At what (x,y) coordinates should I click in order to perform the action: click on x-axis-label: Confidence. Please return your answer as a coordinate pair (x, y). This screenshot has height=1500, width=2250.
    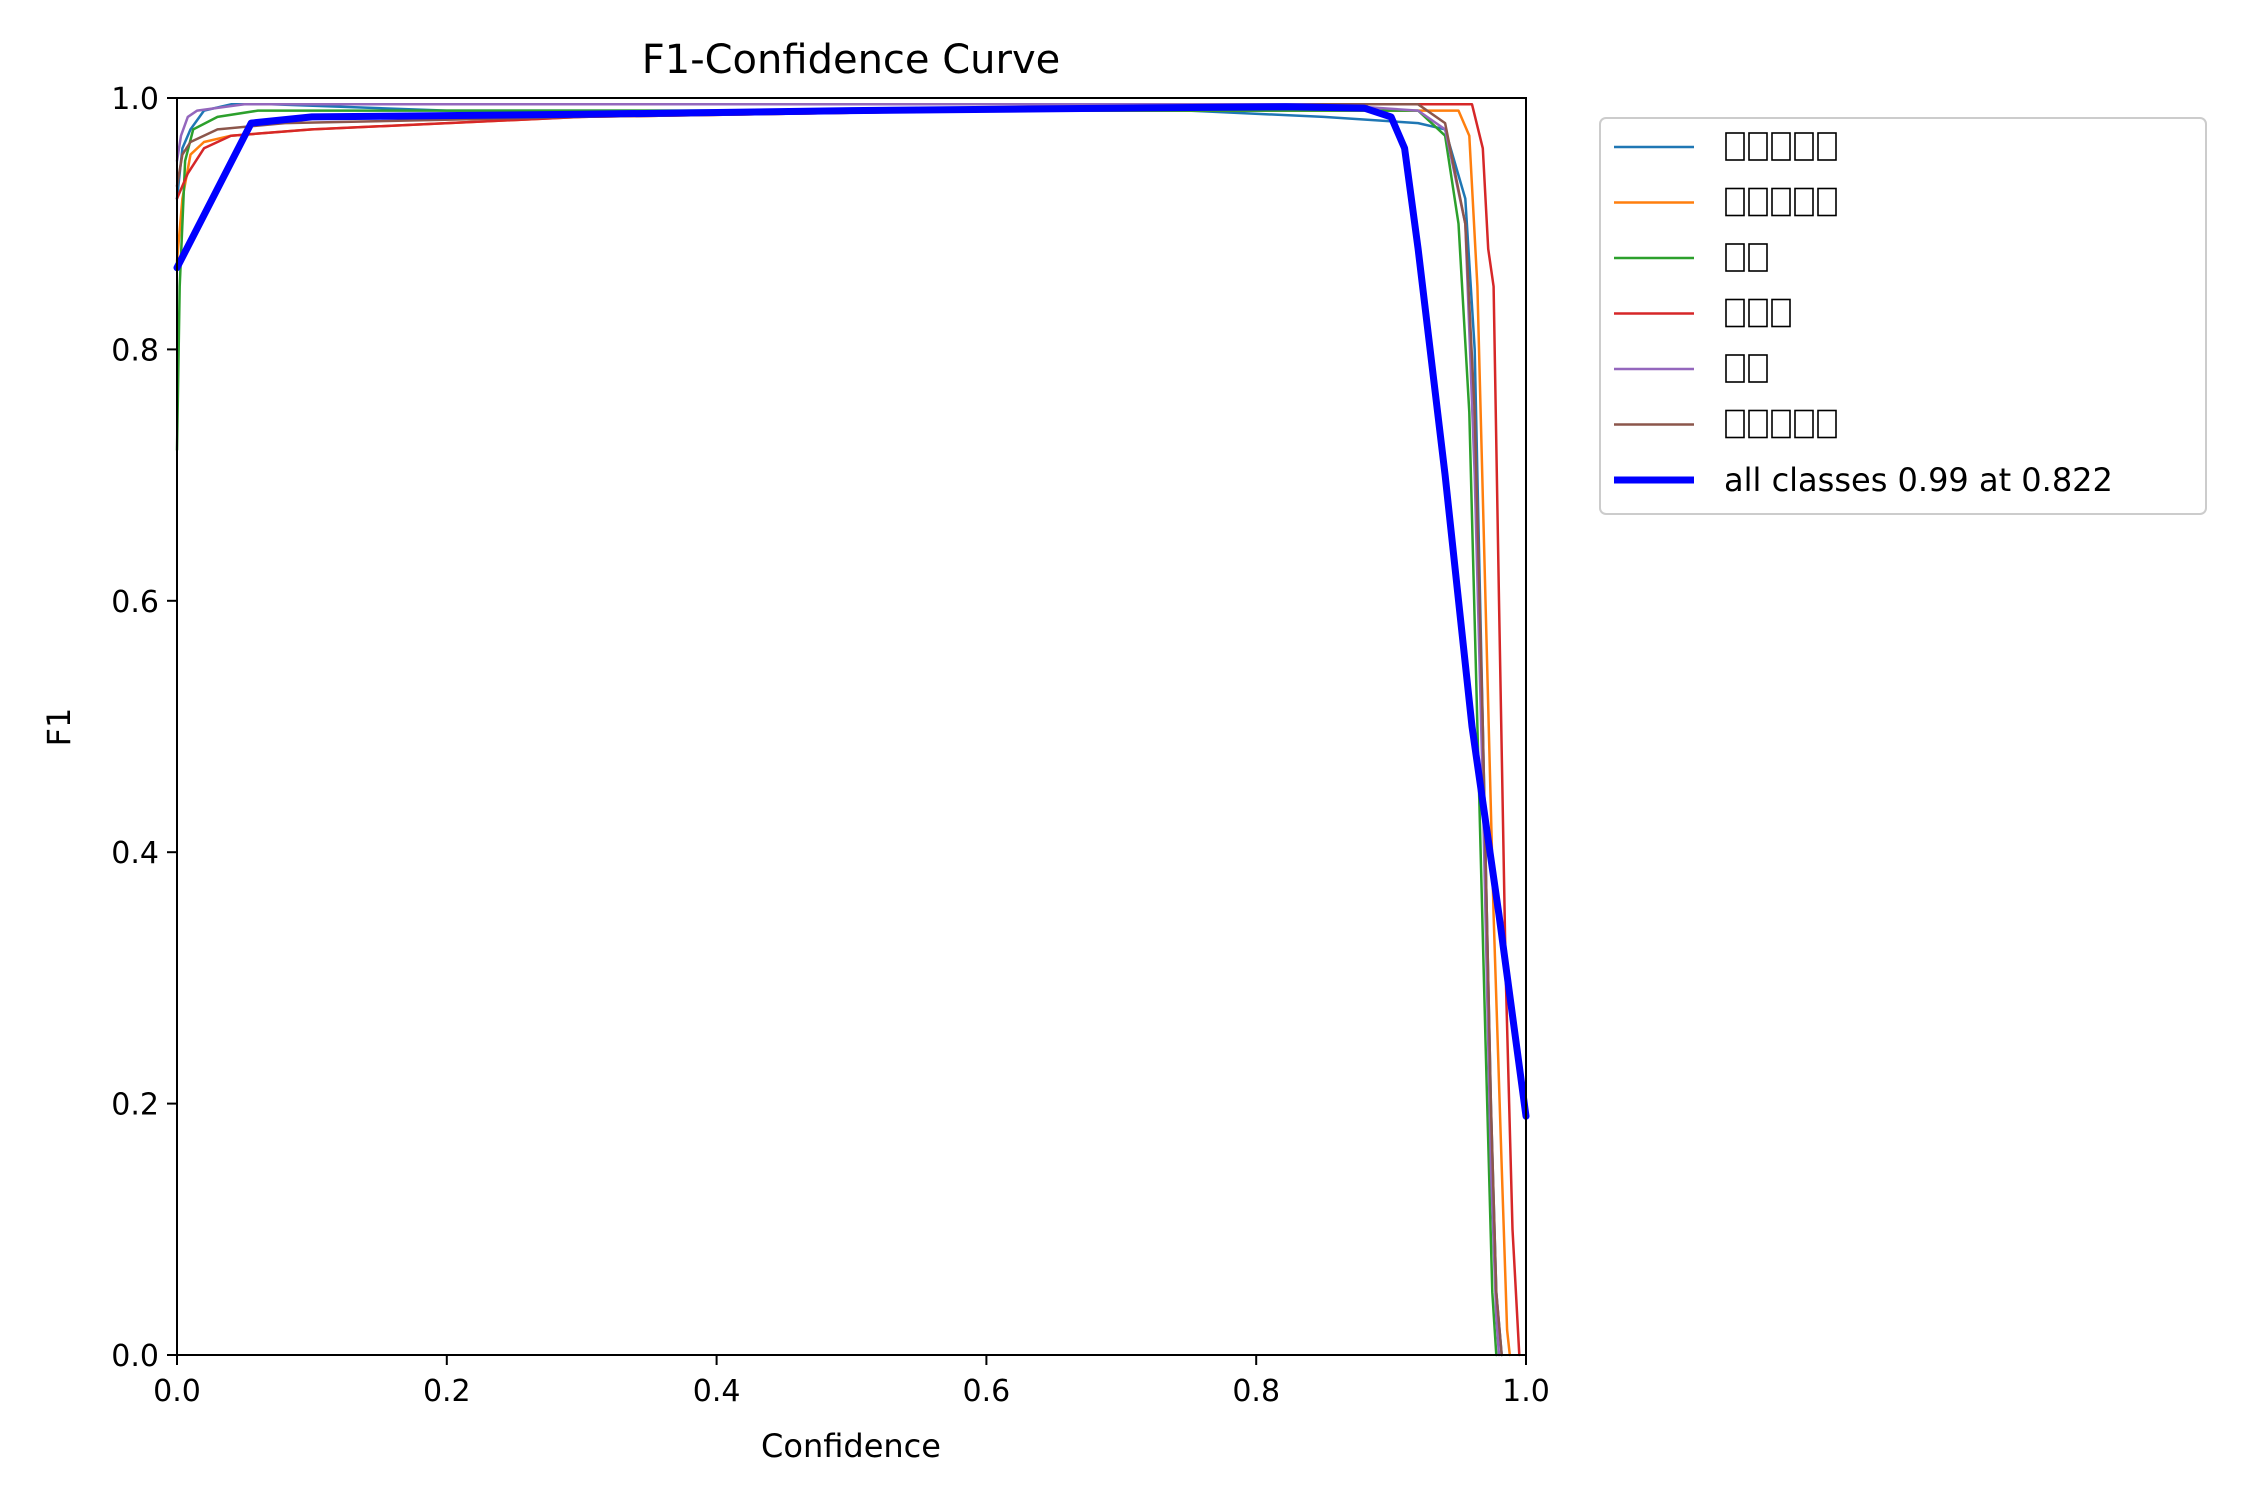
    Looking at the image, I should click on (851, 1446).